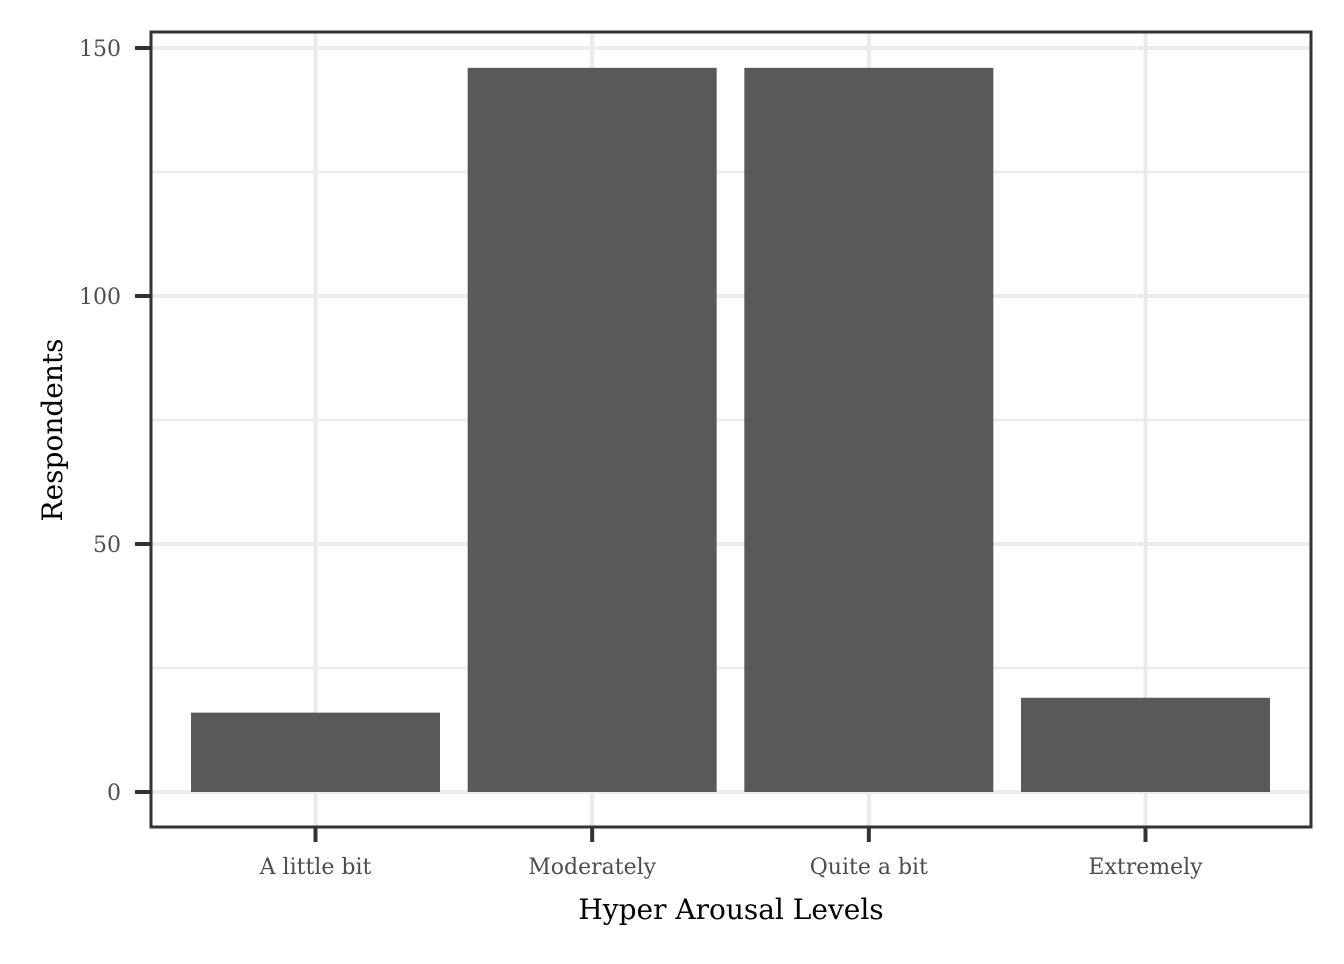  What do you see at coordinates (1145, 867) in the screenshot?
I see `x-tick-label: Extremely` at bounding box center [1145, 867].